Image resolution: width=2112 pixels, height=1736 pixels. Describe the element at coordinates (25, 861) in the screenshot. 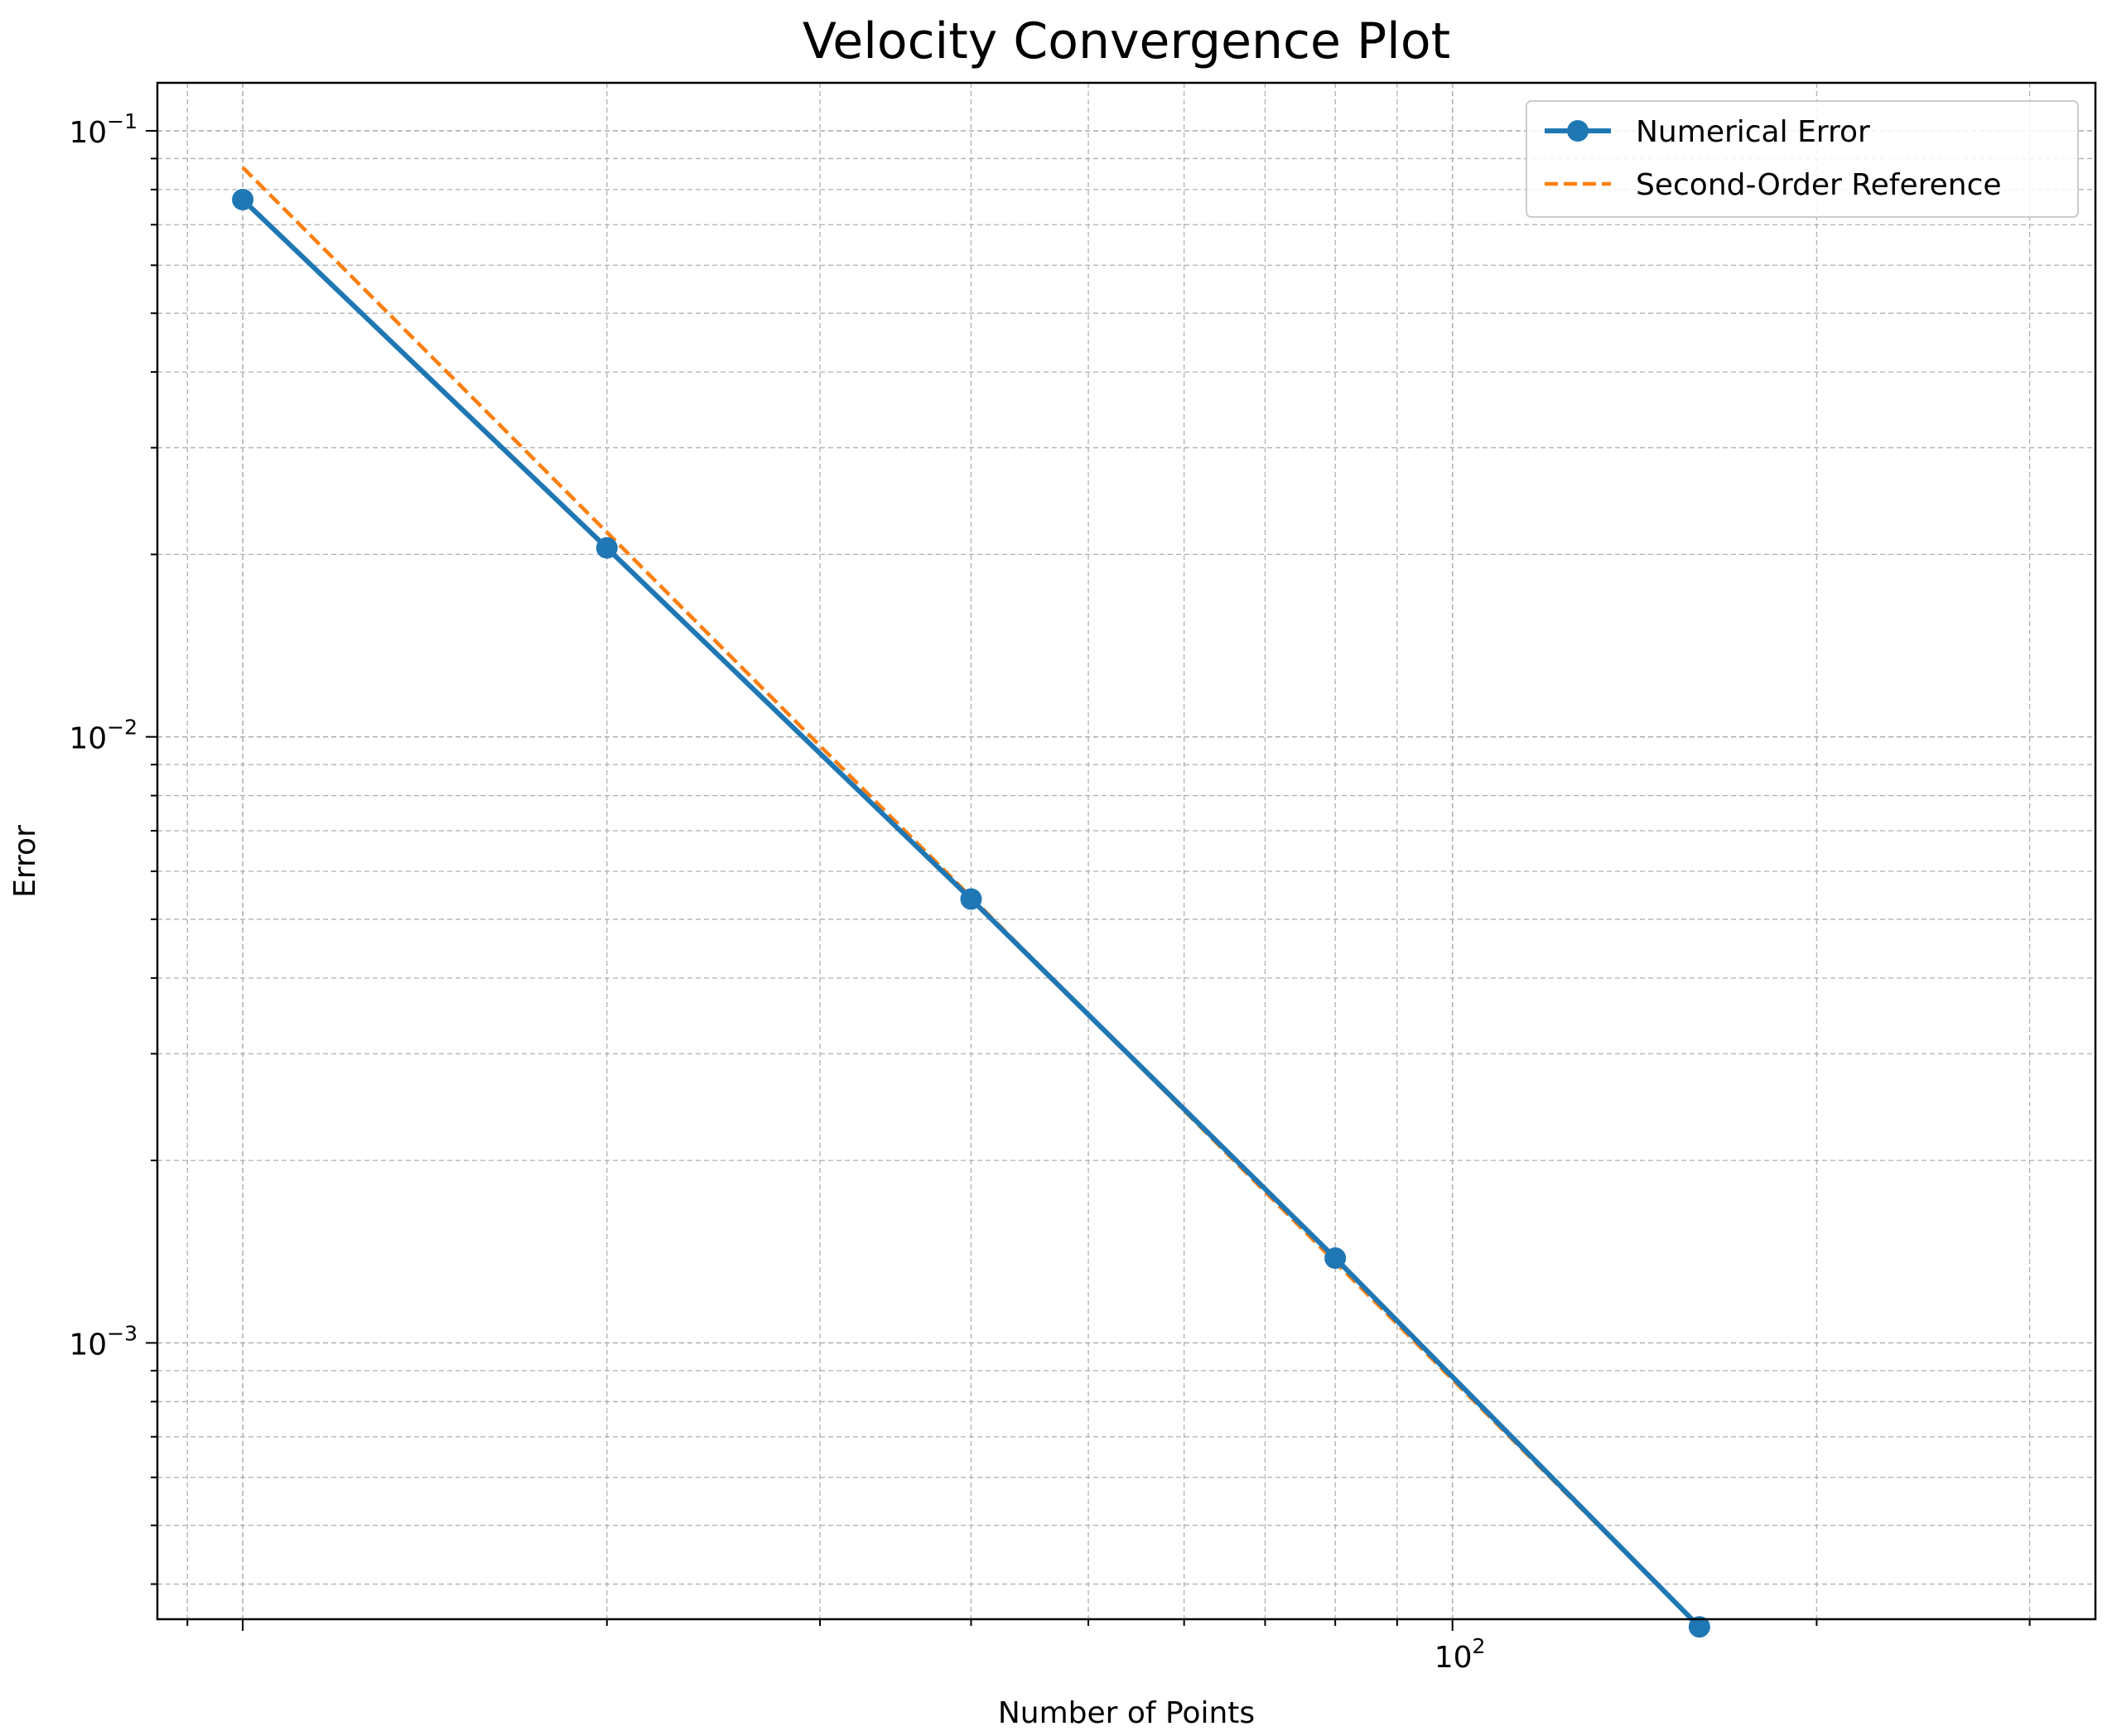

I see `y-axis-label: Error` at that location.